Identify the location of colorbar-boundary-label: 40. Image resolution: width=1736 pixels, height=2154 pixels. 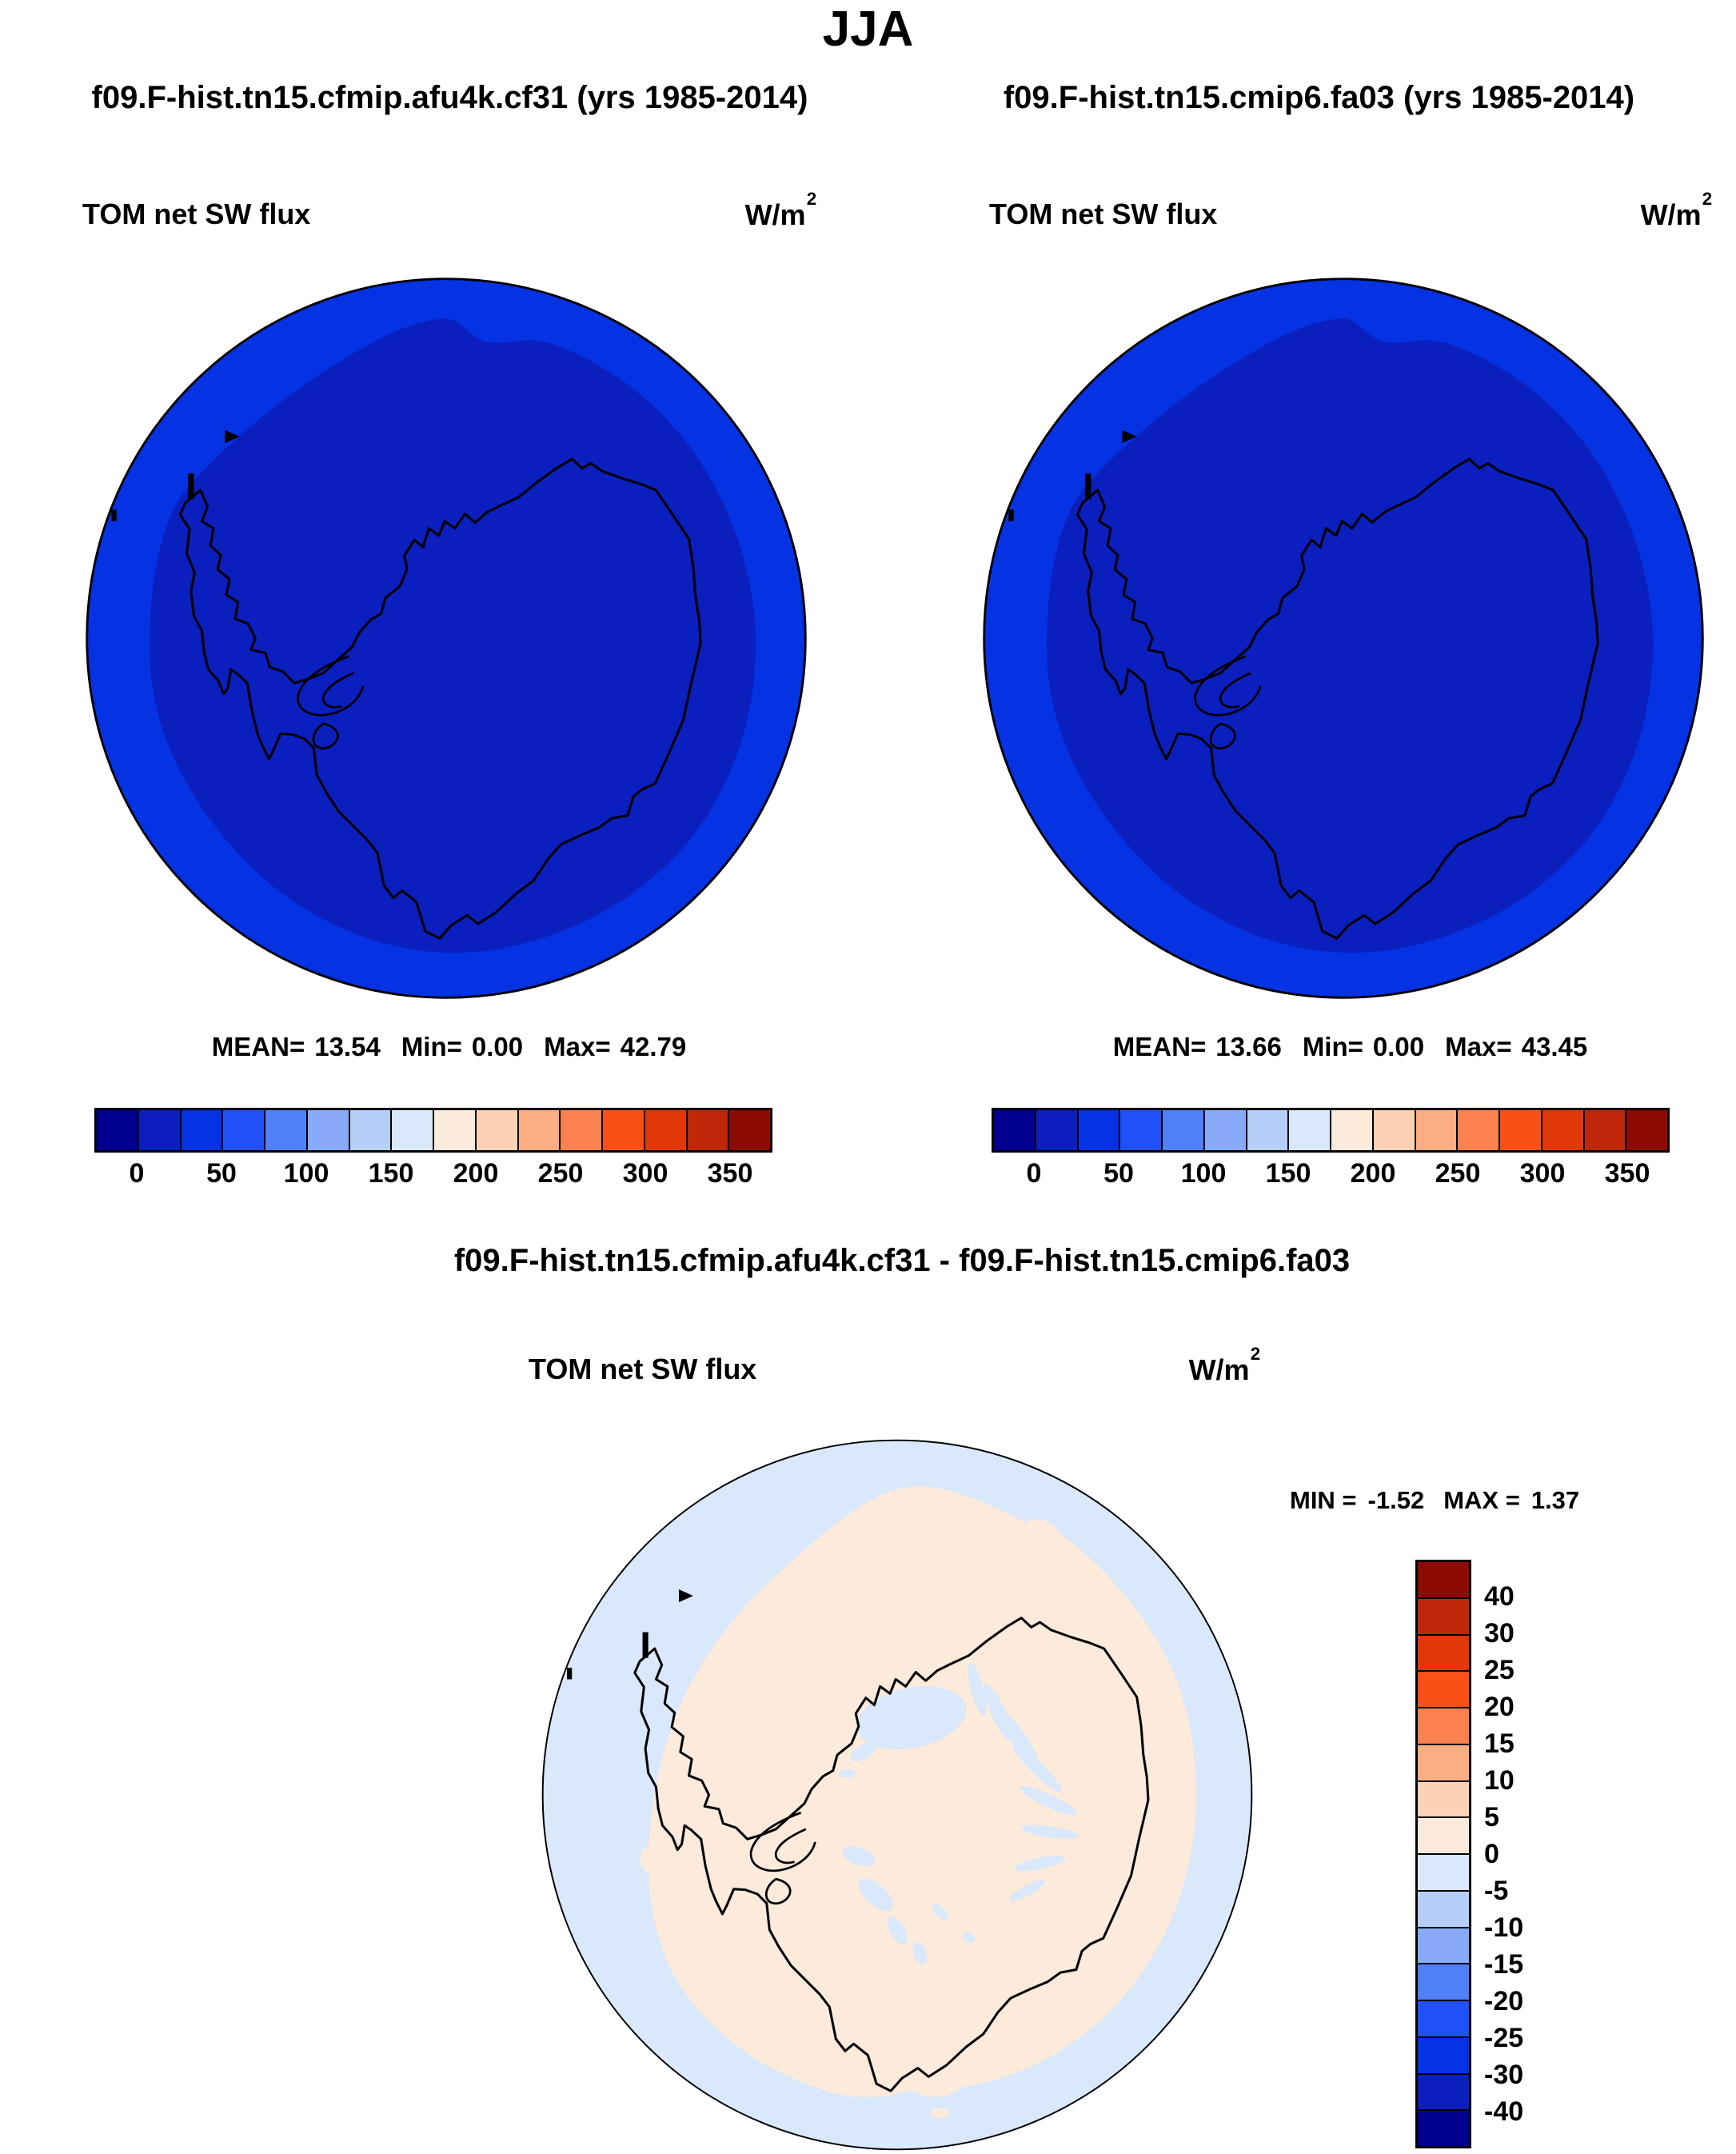
(1499, 1596).